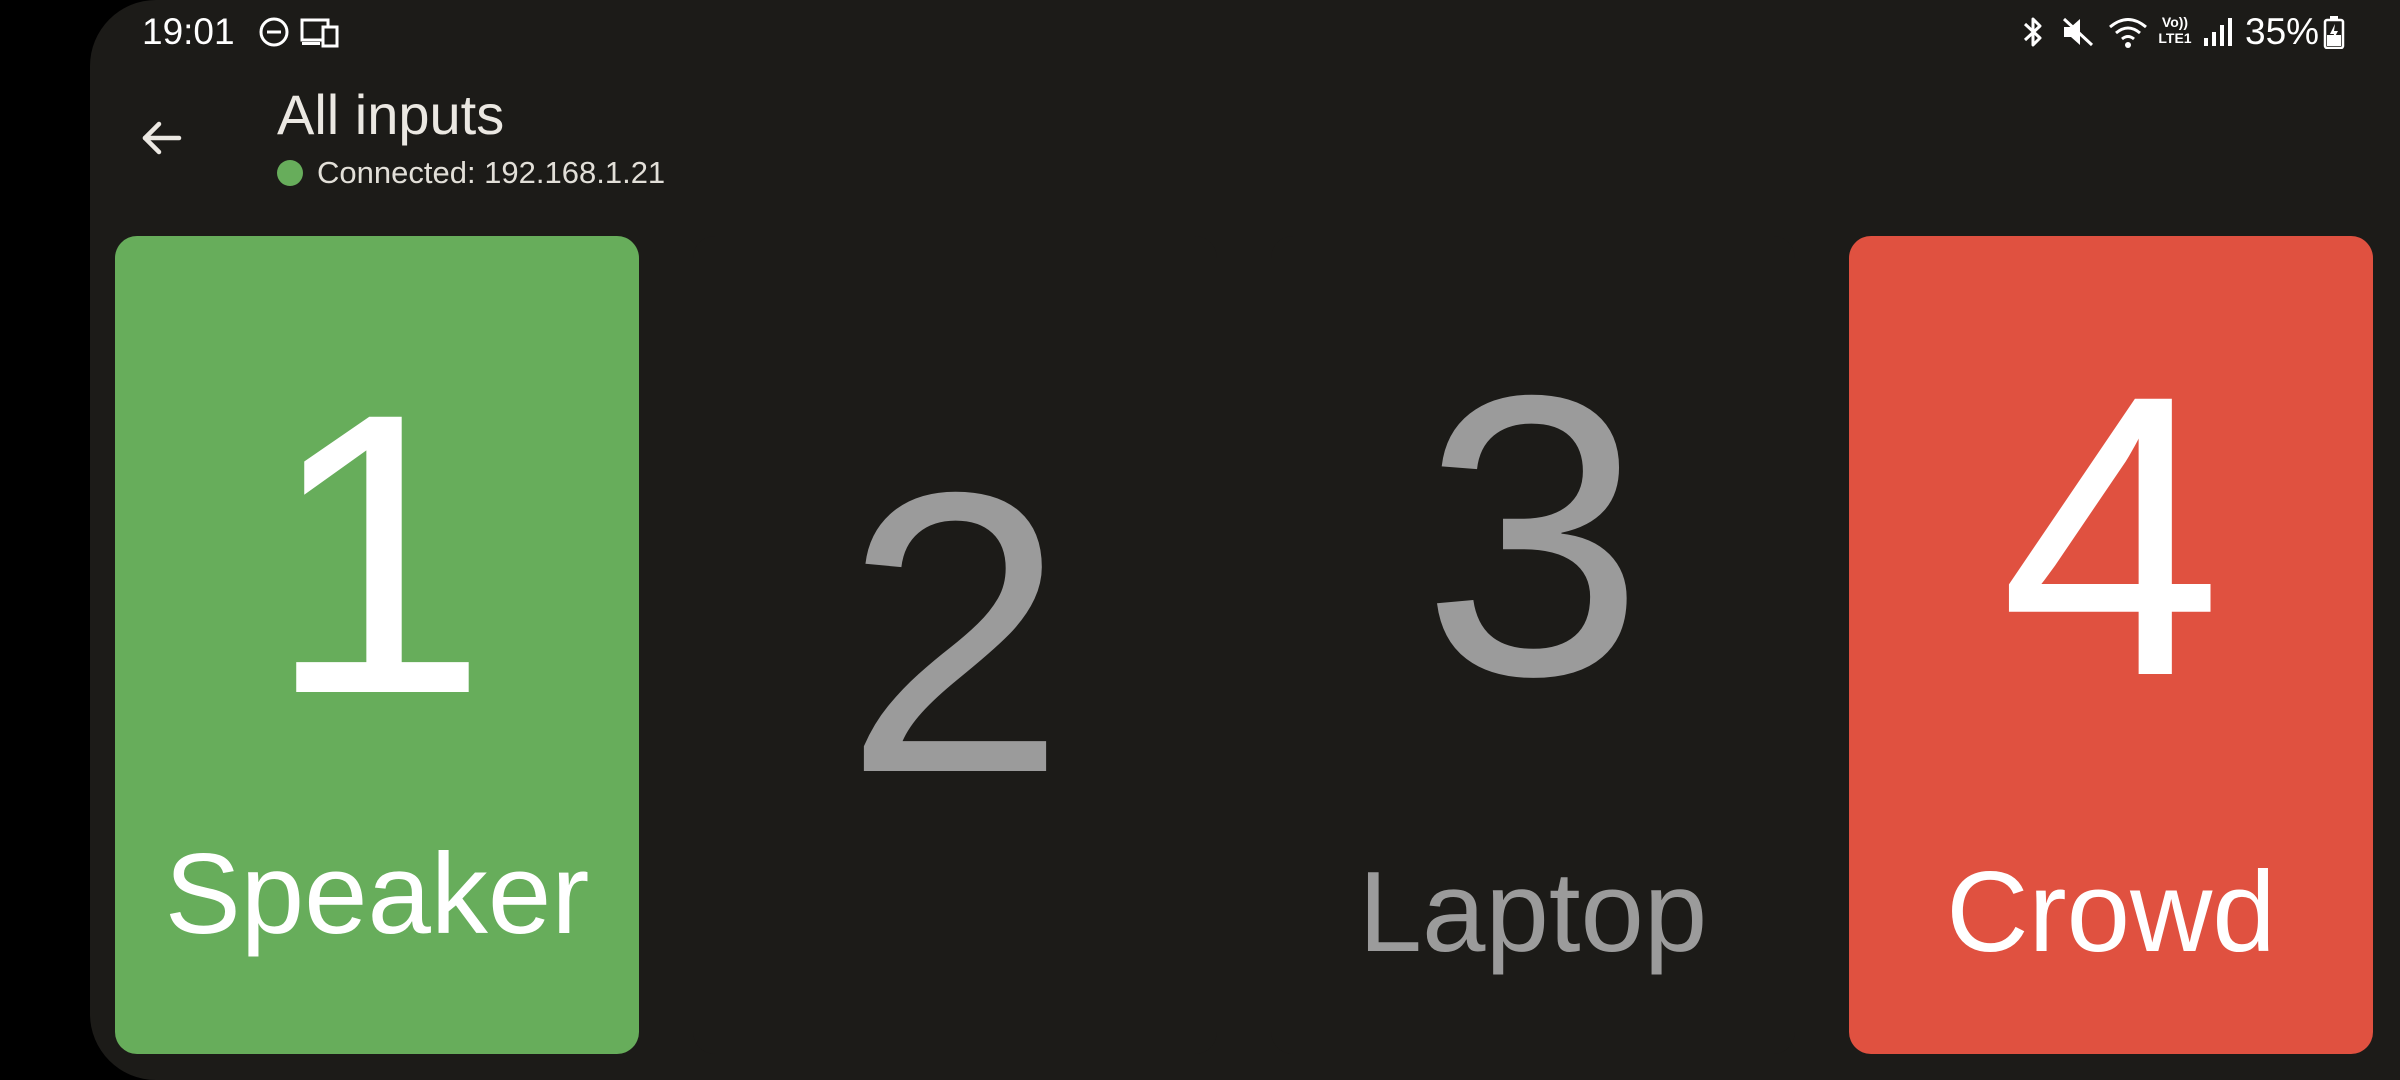  I want to click on status-bar: 19:01 Vo)) LTE1 35%, so click(1245, 33).